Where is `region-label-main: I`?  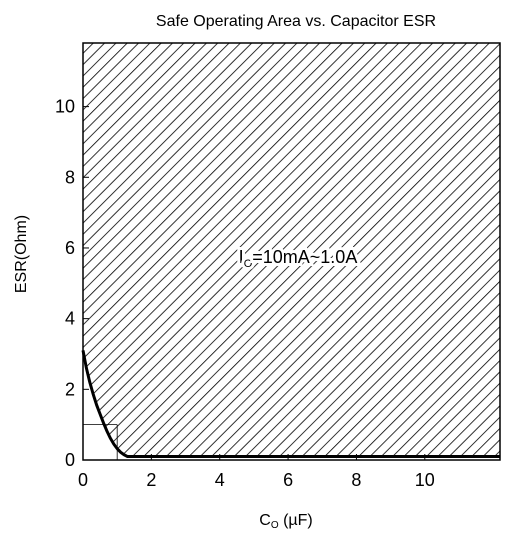
region-label-main: I is located at coordinates (241, 257).